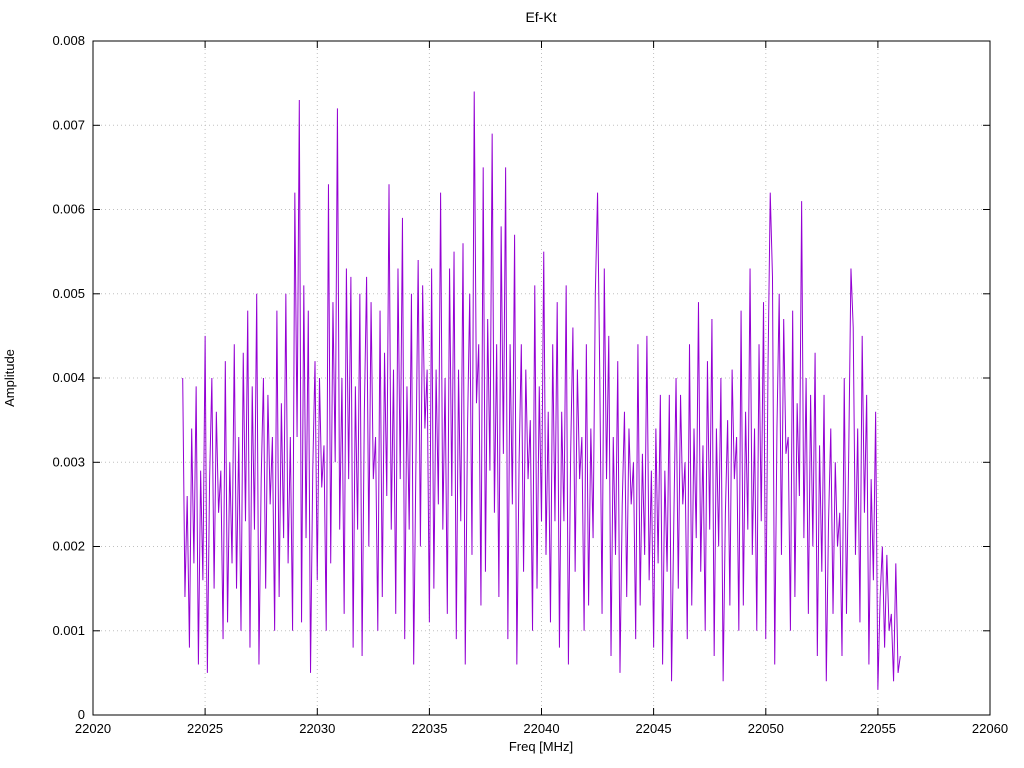 The width and height of the screenshot is (1024, 768). I want to click on y-tick-label: 0.001, so click(68, 630).